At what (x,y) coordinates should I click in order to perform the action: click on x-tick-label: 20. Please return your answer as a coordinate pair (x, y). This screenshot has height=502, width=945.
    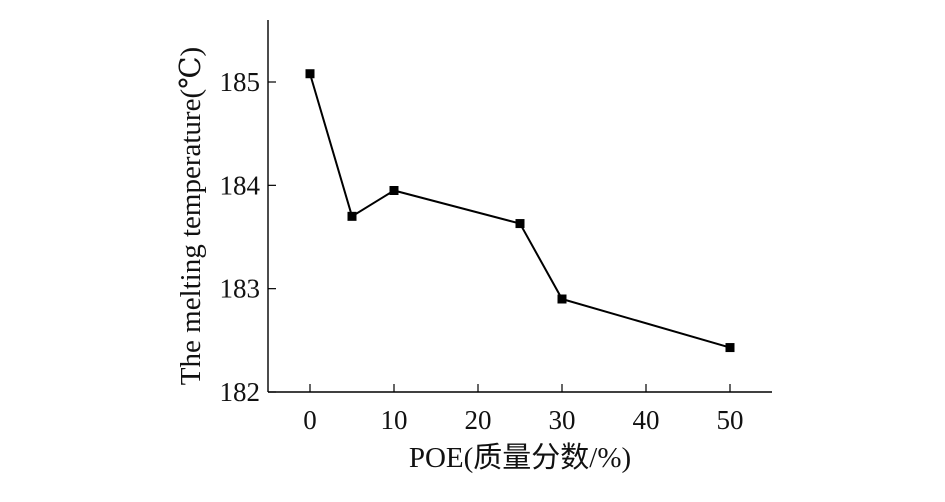
    Looking at the image, I should click on (478, 420).